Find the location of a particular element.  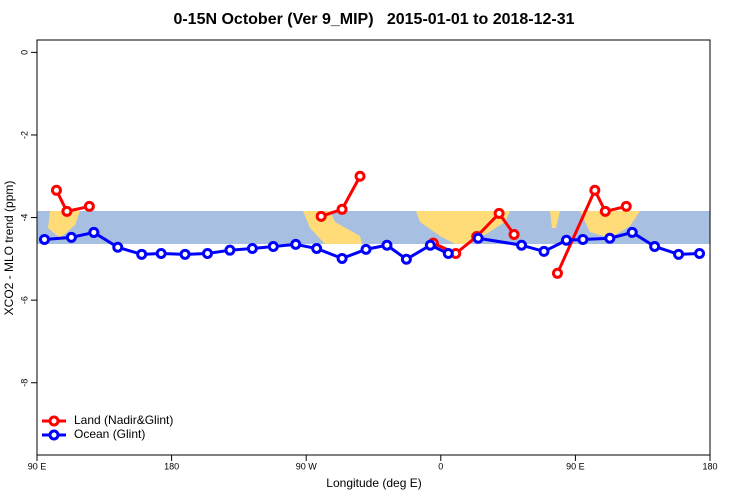

legend-label: Land (Nadir&Glint) is located at coordinates (123, 420).